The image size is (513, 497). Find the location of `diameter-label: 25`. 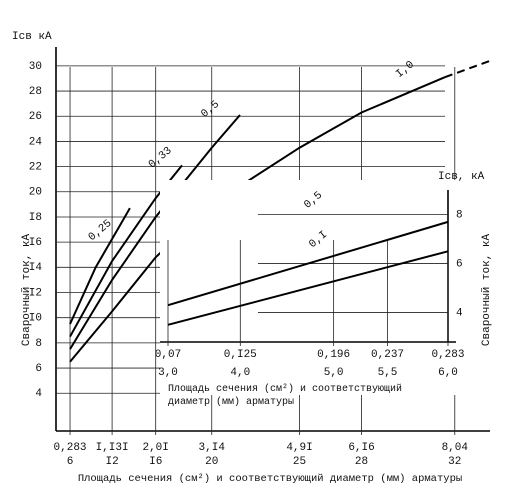

diameter-label: 25 is located at coordinates (299, 462).